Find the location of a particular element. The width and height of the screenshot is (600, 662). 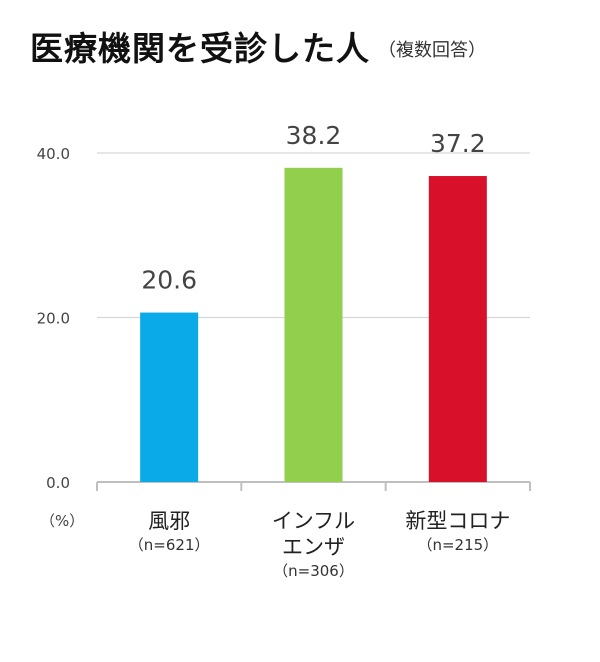

title-row: 医療機関を受診した人 （複数回答） is located at coordinates (258, 46).